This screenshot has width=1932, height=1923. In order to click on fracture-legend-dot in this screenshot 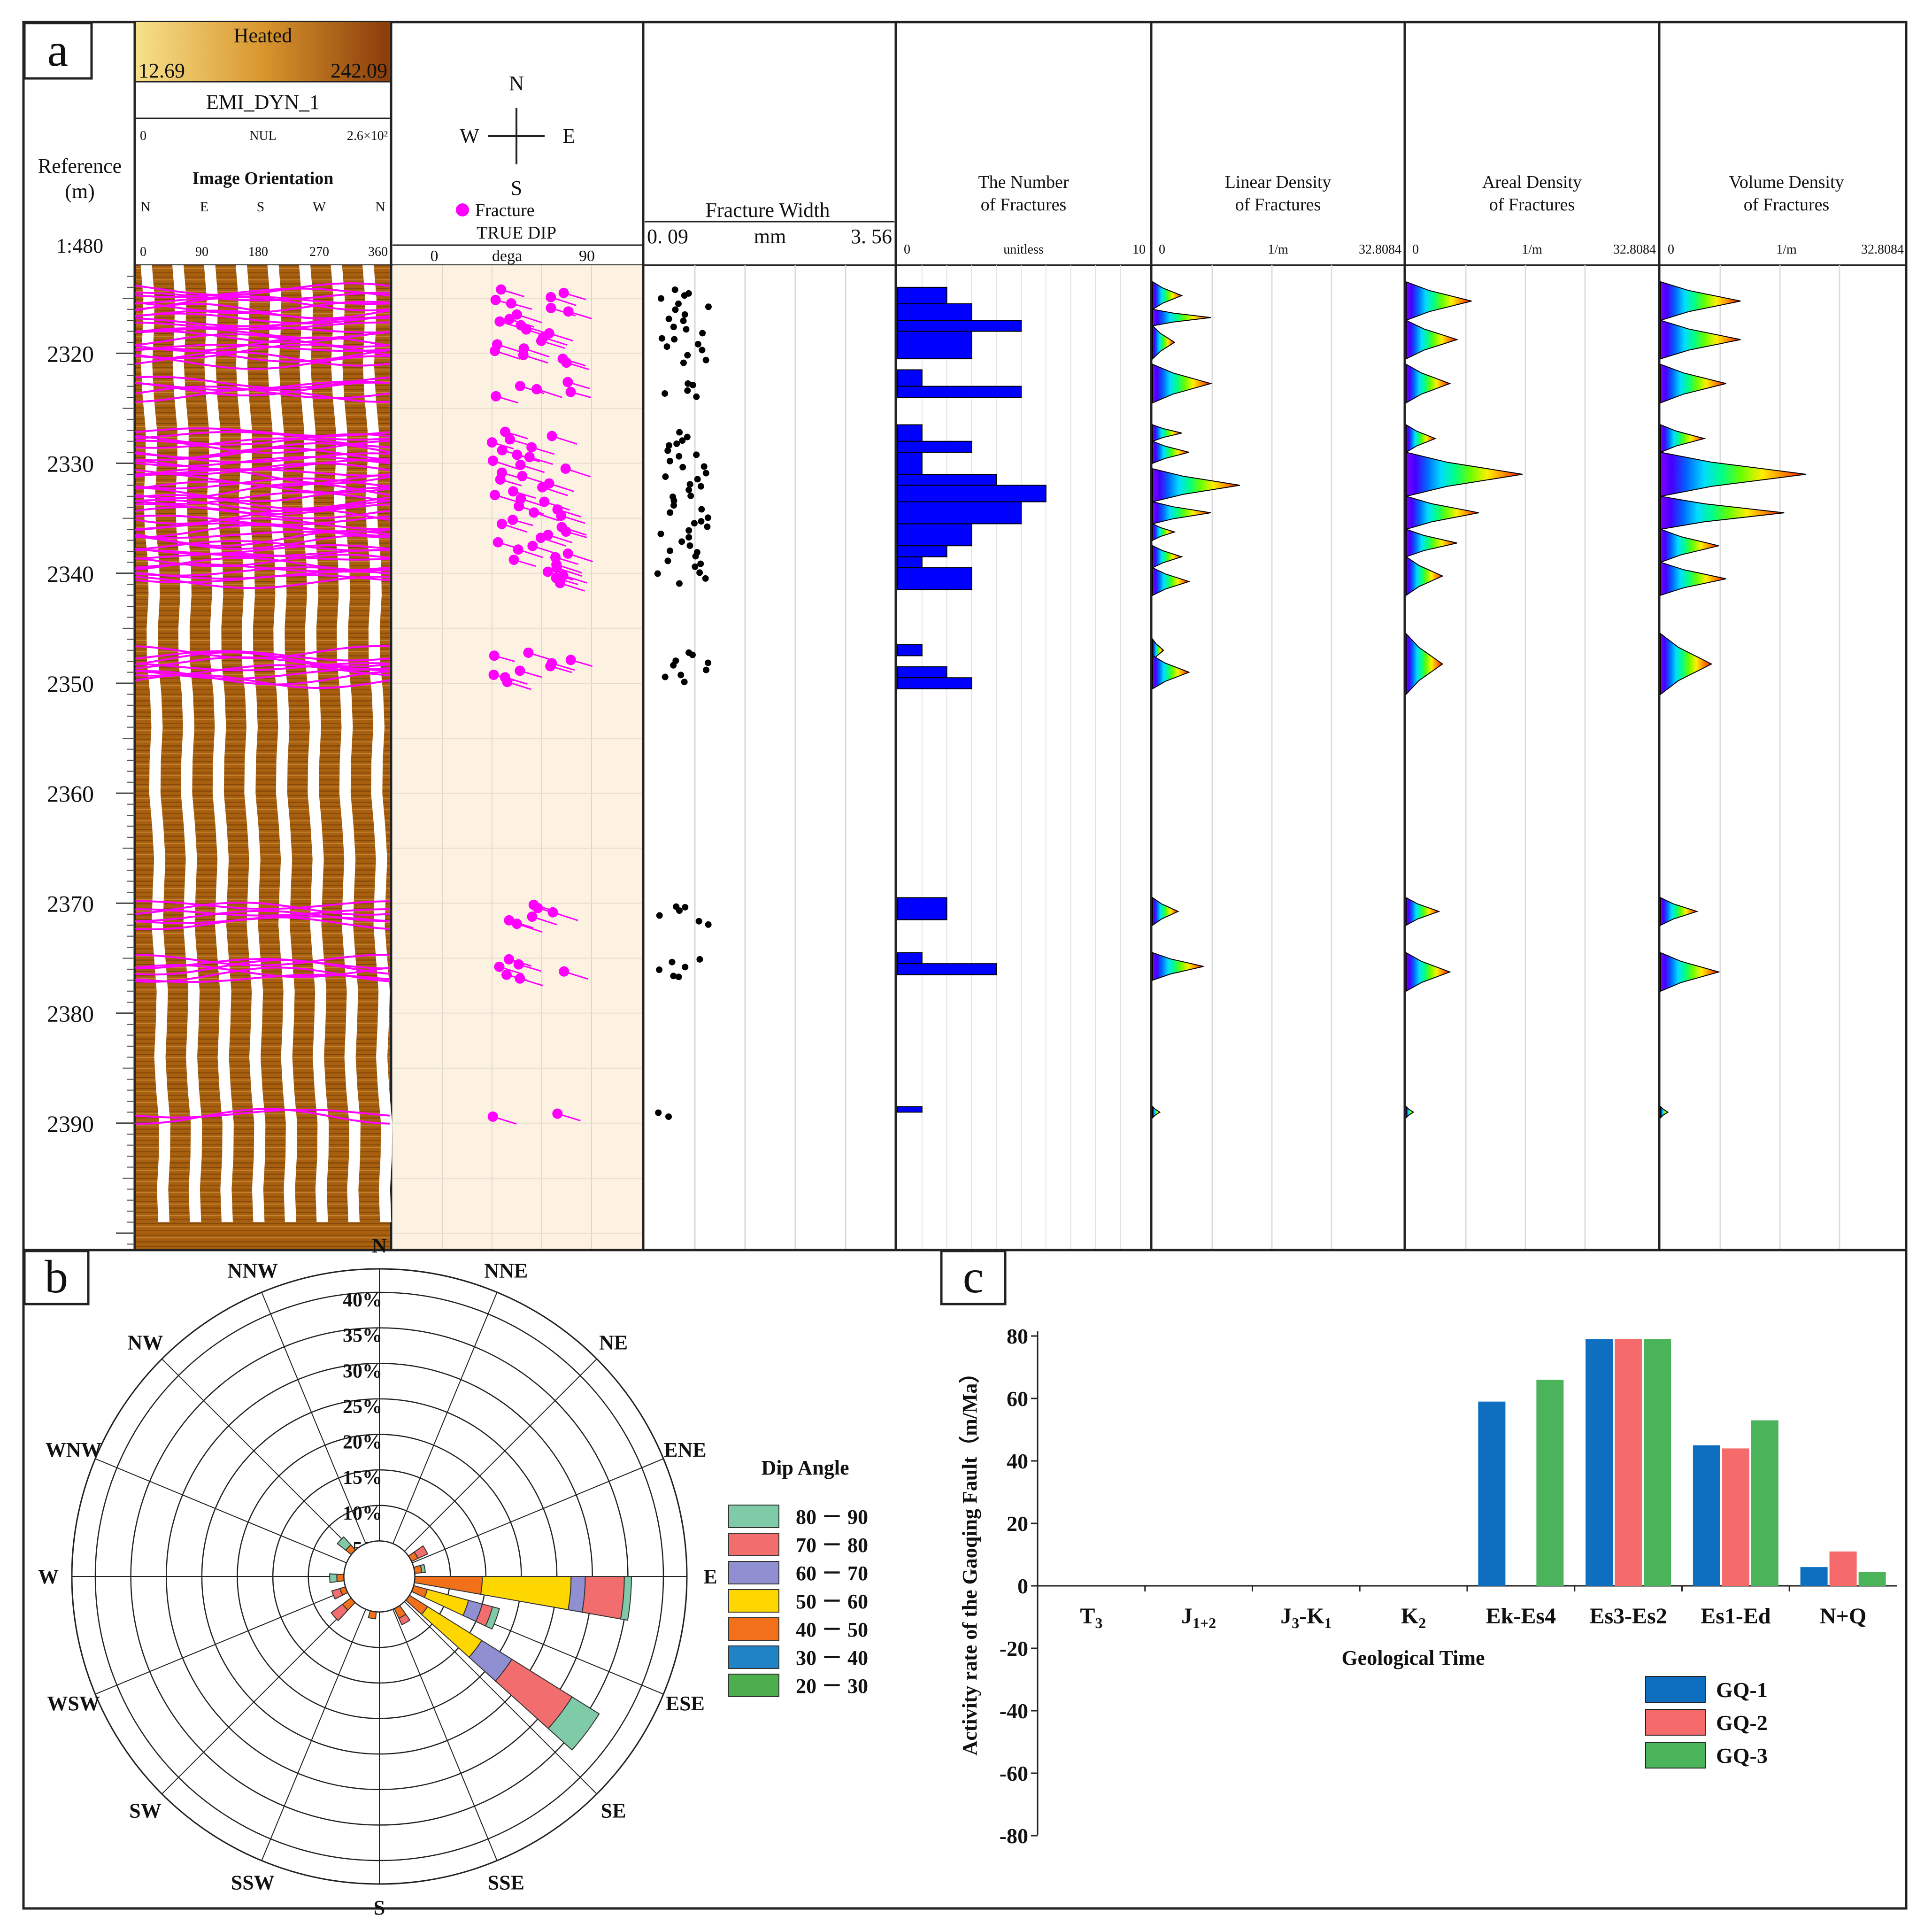, I will do `click(462, 209)`.